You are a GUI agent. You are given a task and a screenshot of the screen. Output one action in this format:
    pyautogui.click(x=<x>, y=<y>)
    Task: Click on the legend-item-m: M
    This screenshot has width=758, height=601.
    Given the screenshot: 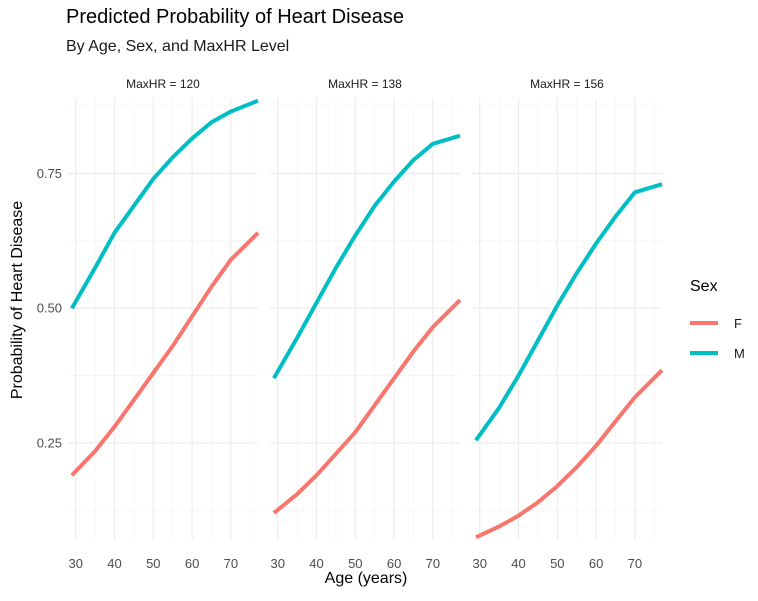 What is the action you would take?
    pyautogui.click(x=717, y=353)
    